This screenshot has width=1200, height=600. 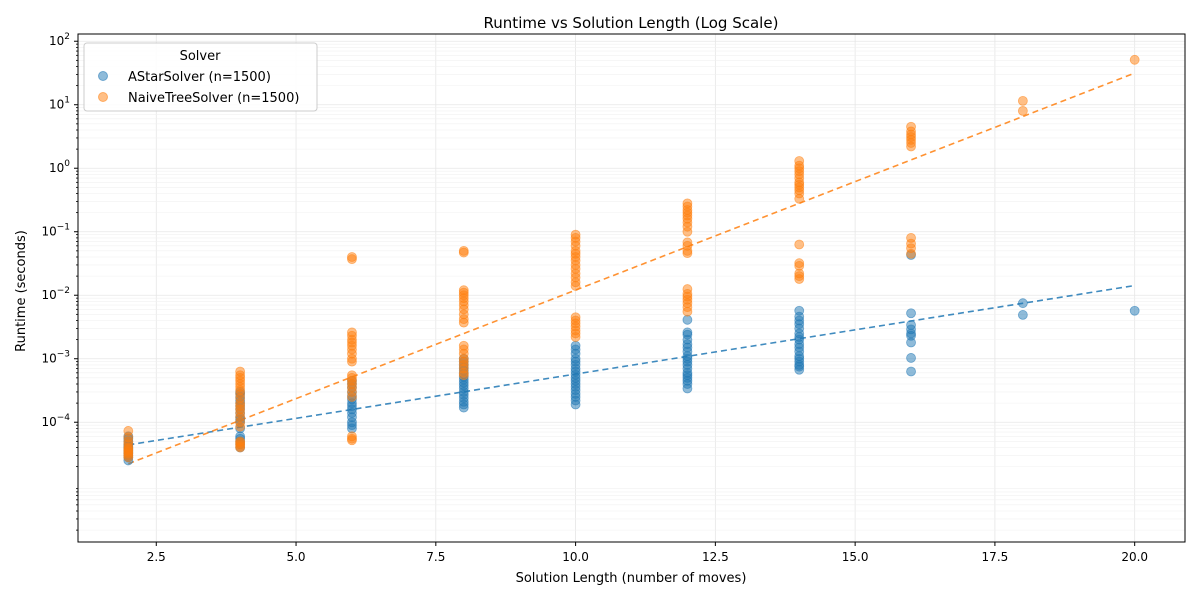 I want to click on x-axis-ticks: 2.5 5.0 7.5 10.0 12.5 15.0 17.5 20.0, so click(x=647, y=553).